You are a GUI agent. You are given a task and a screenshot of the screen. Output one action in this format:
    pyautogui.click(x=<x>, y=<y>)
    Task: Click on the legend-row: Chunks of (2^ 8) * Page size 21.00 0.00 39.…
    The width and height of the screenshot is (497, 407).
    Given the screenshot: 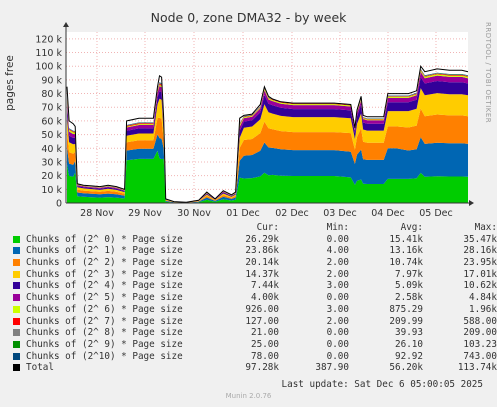 What is the action you would take?
    pyautogui.click(x=255, y=333)
    